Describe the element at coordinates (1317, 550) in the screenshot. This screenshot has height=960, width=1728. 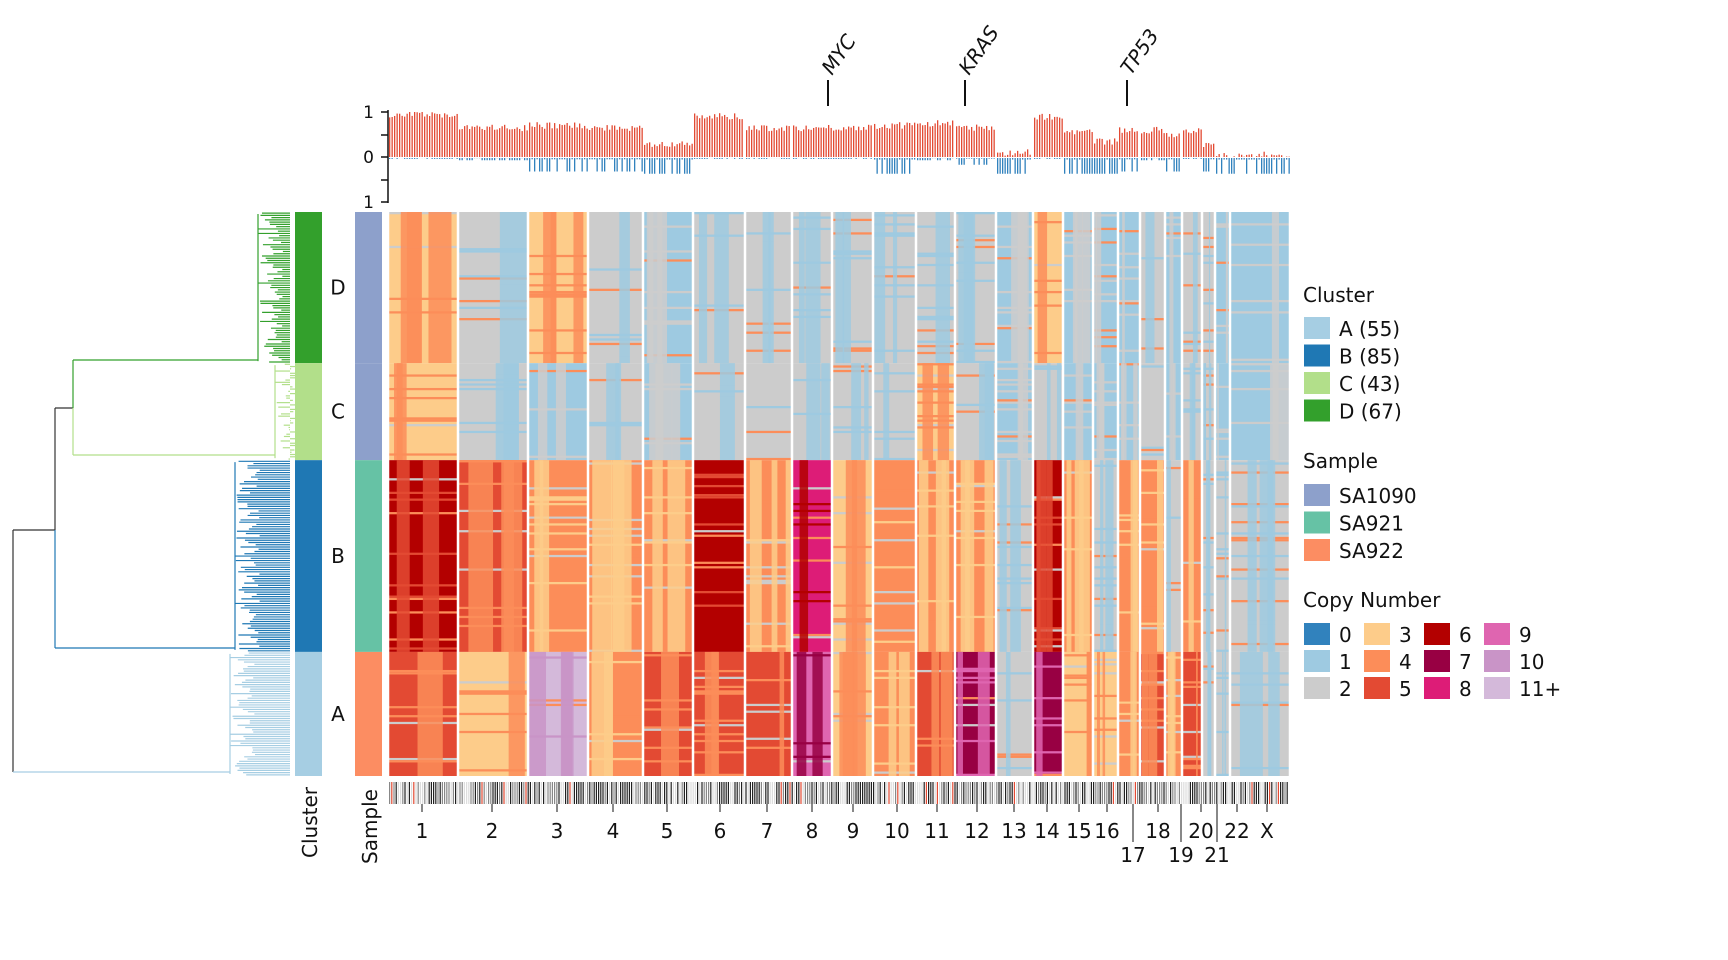
I see `legend-sample-swatch` at that location.